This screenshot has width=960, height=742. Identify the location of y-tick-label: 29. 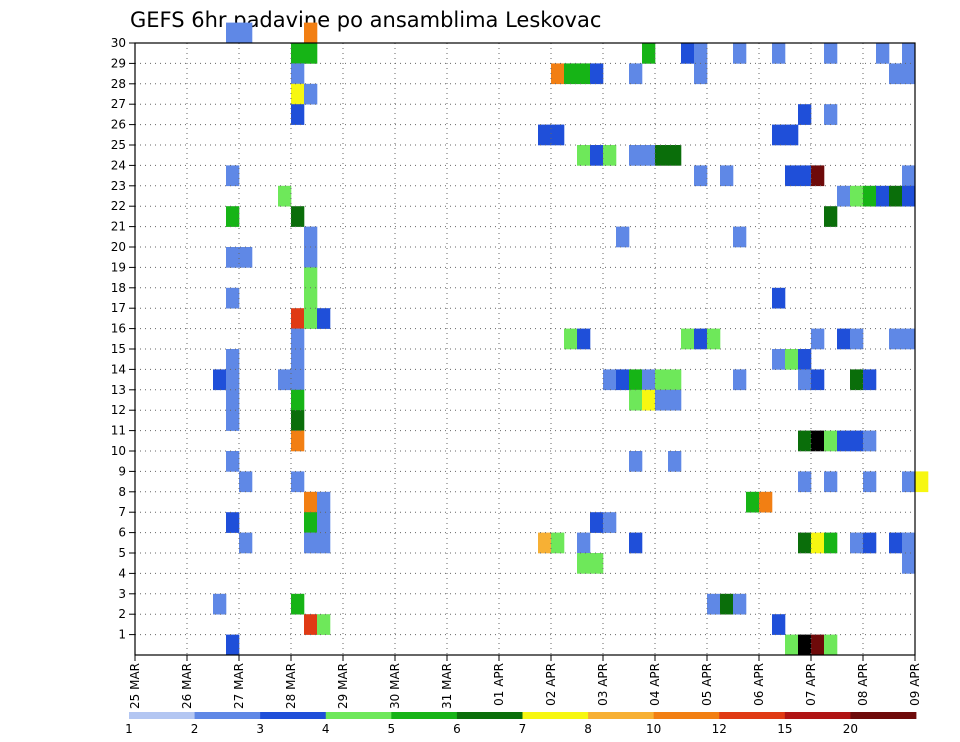
(118, 63).